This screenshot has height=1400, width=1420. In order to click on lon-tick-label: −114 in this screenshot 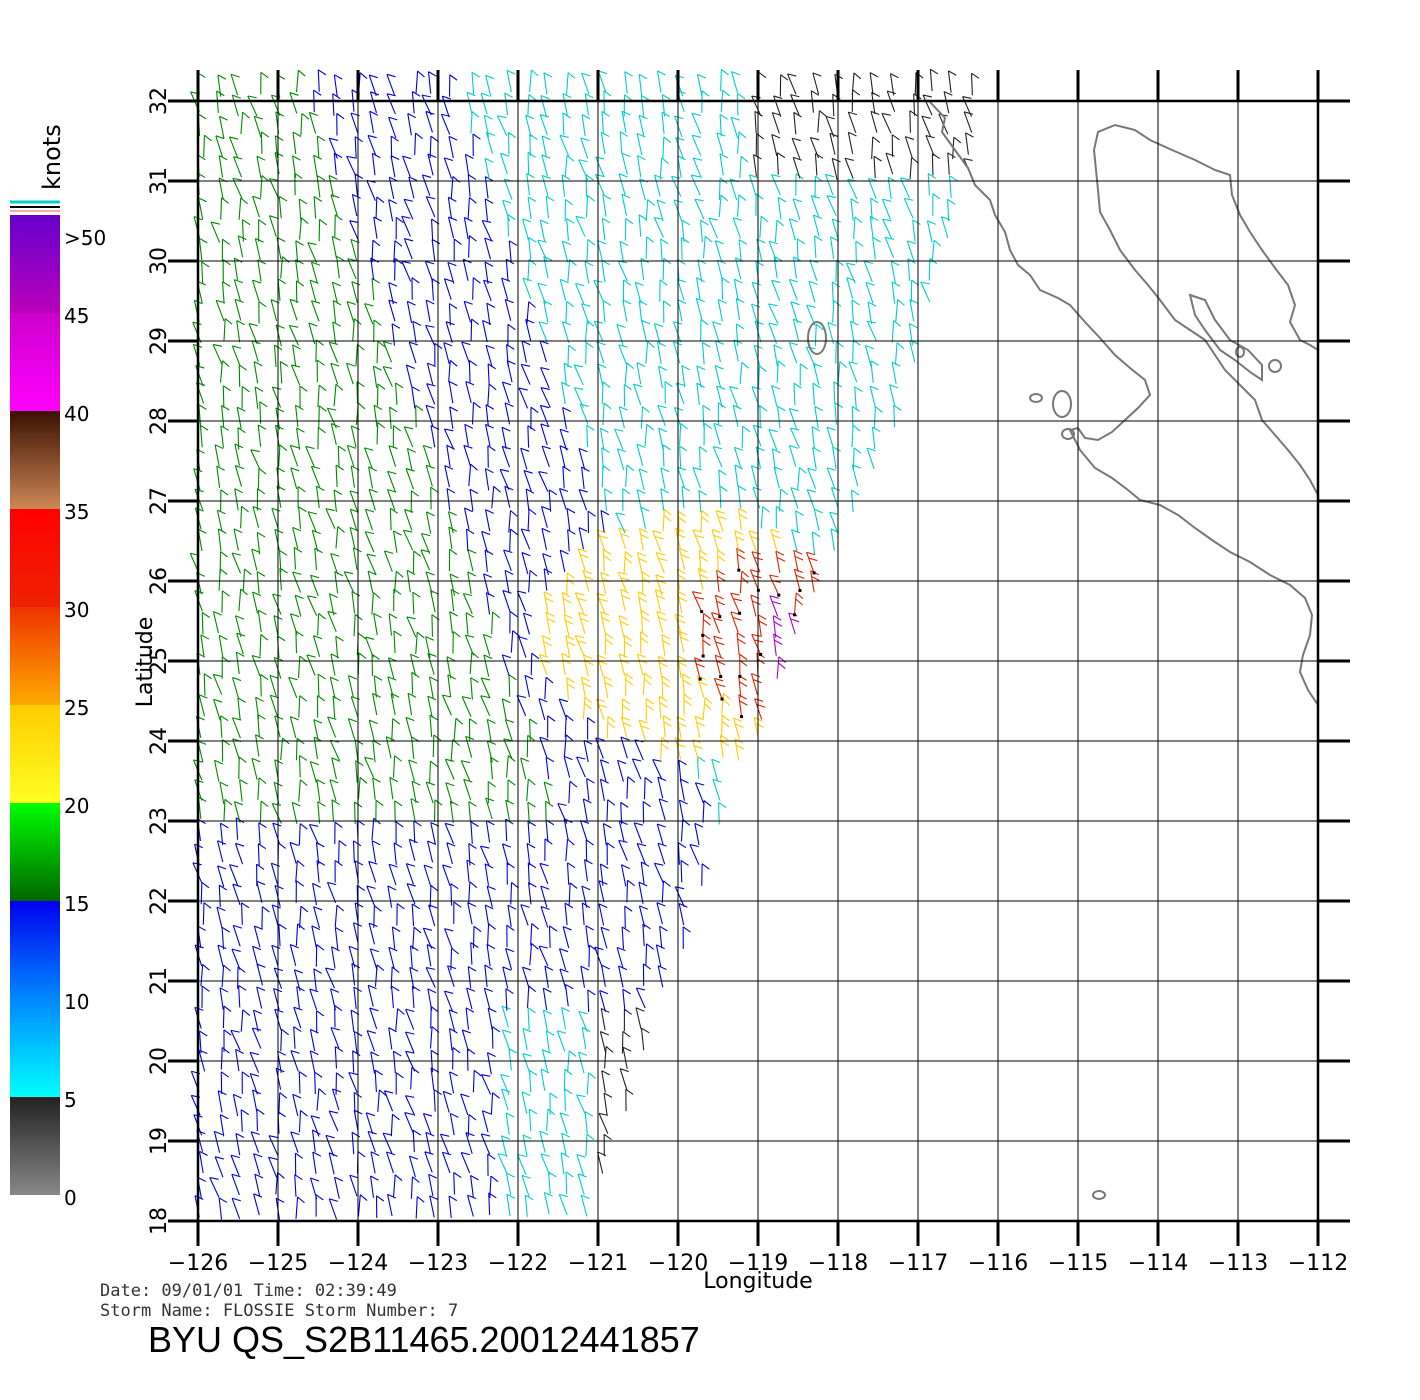, I will do `click(1158, 1263)`.